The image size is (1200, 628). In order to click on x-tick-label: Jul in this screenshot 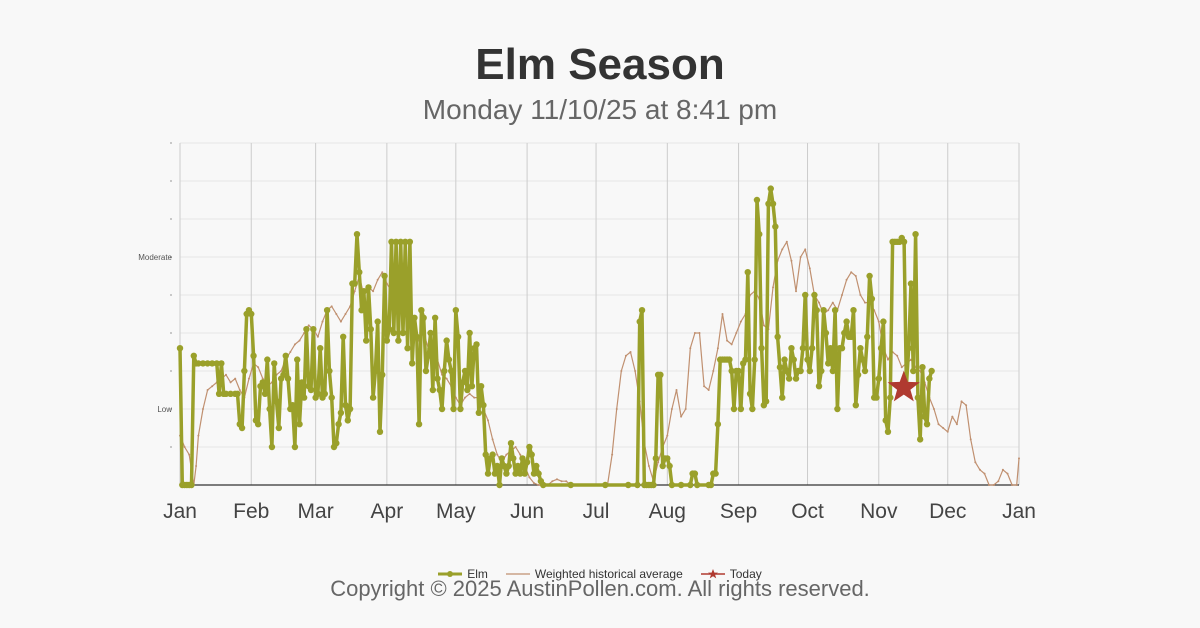, I will do `click(596, 511)`.